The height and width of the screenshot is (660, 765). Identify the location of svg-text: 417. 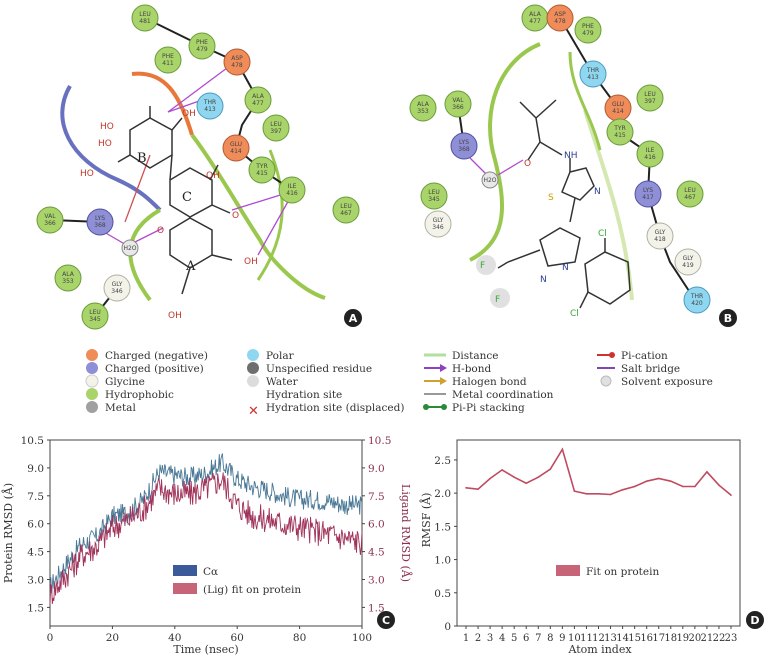
(648, 197).